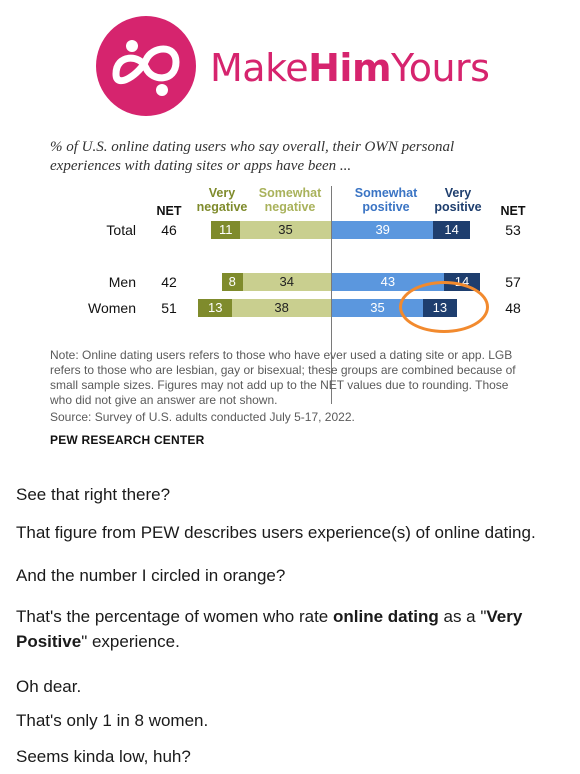 Image resolution: width=580 pixels, height=774 pixels. I want to click on paragraph-4-part-d: Very Positive, so click(269, 629).